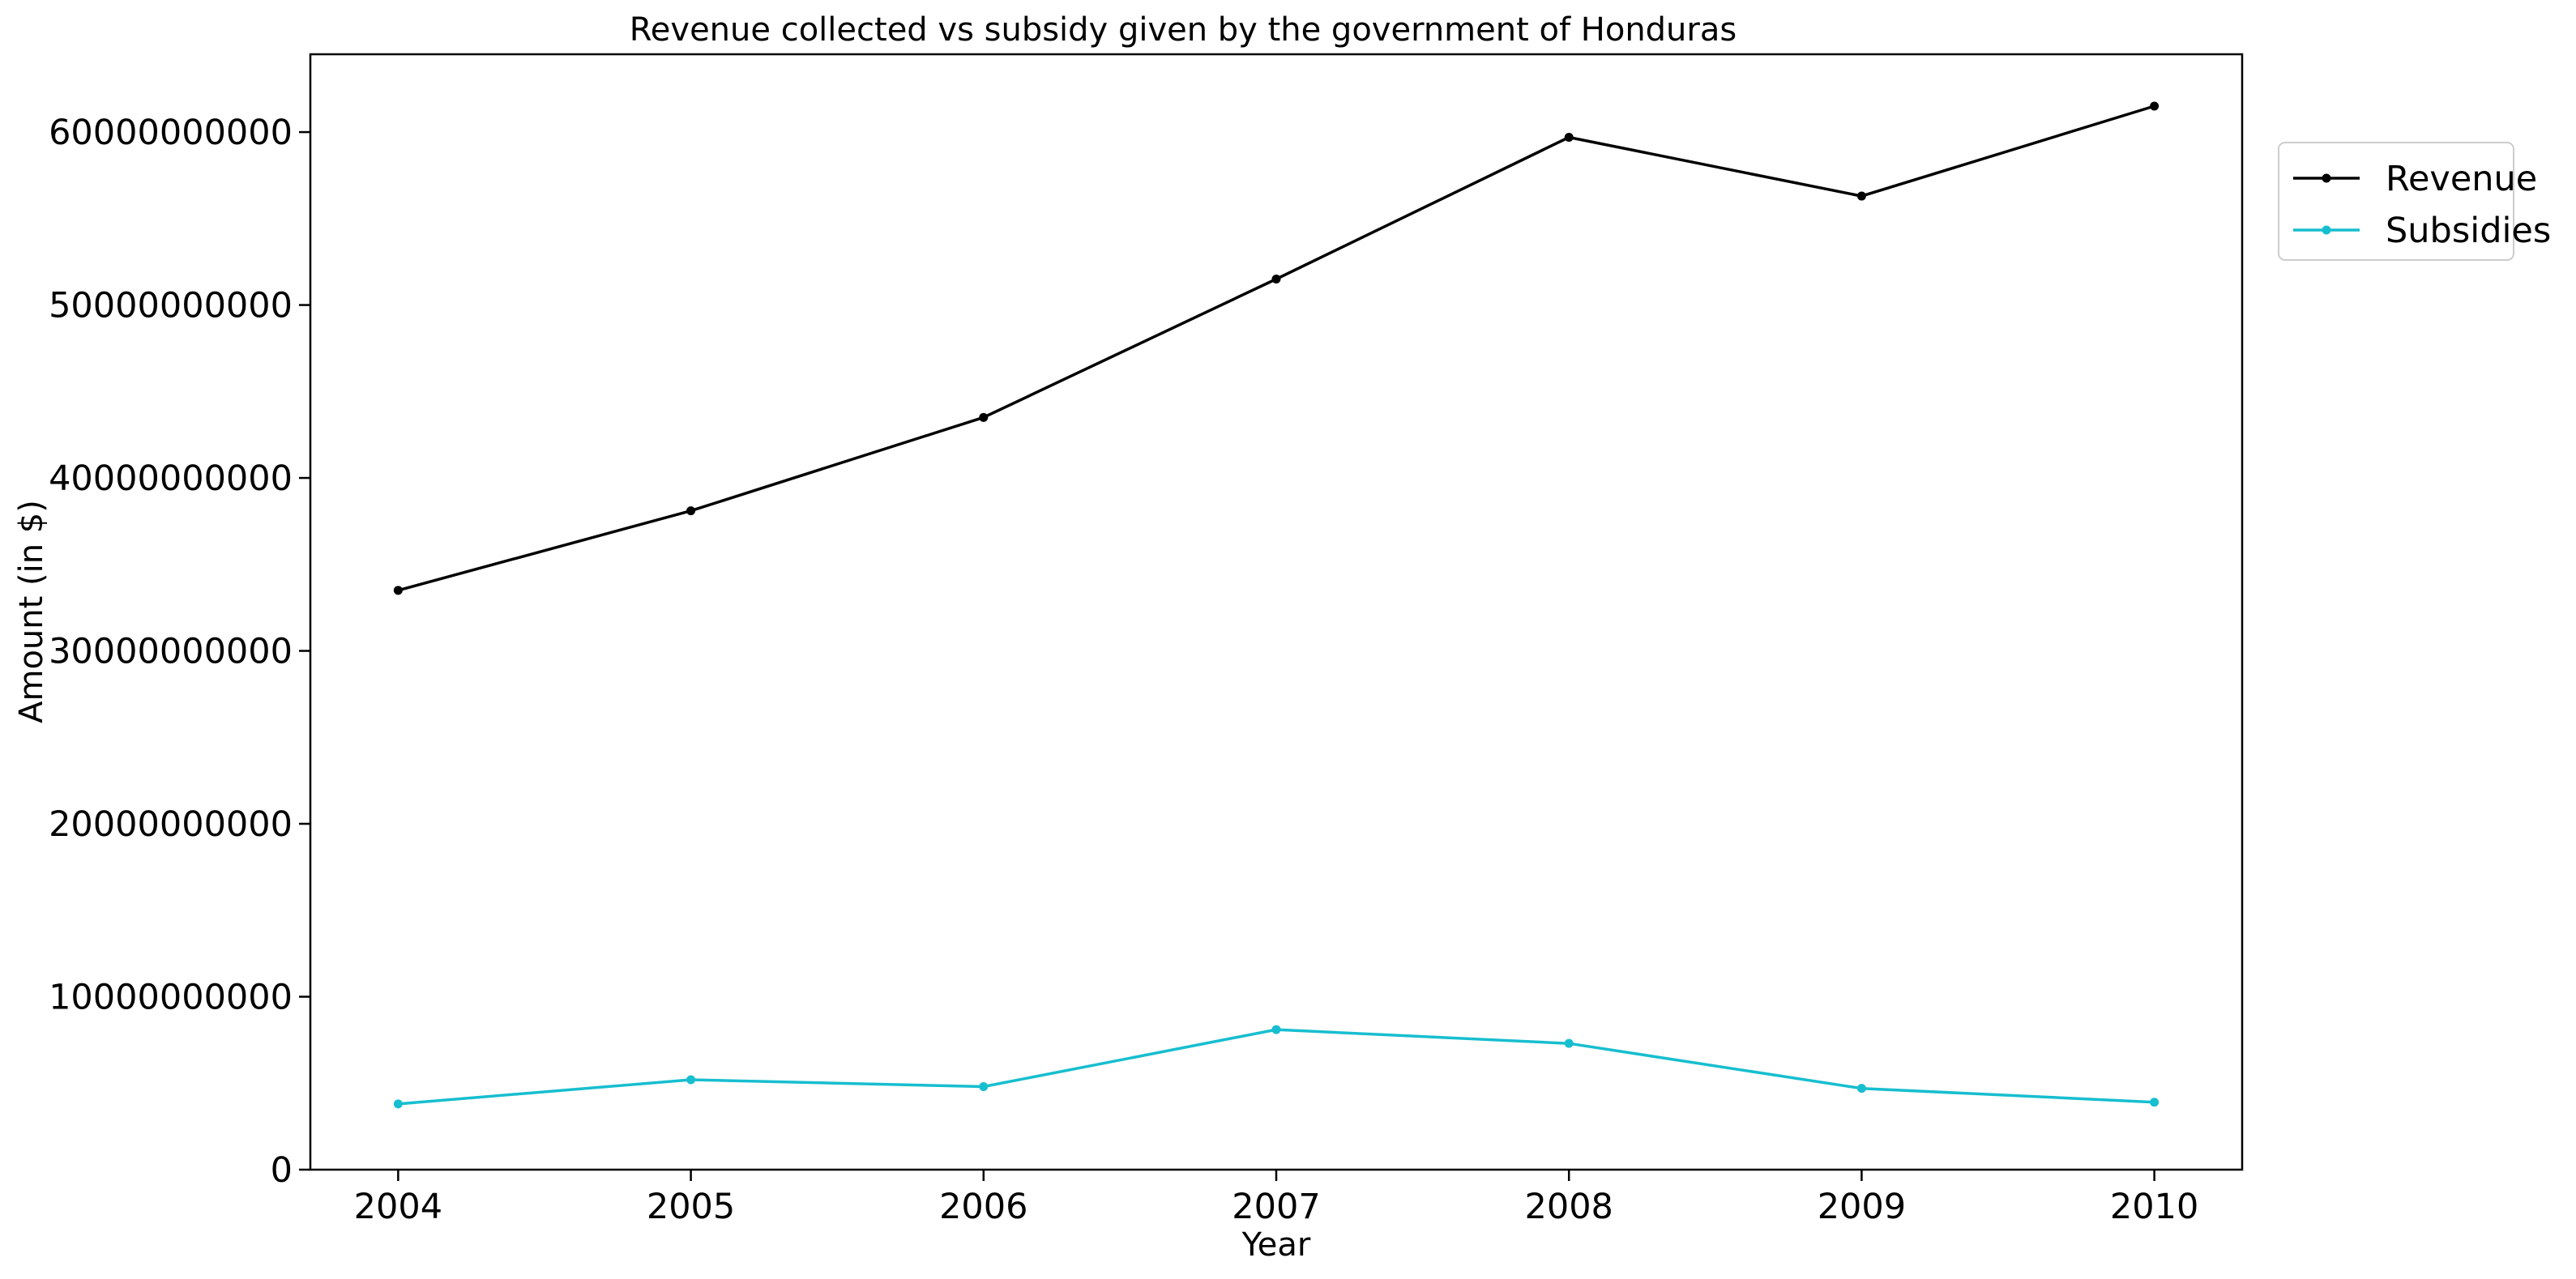 The image size is (2576, 1279). I want to click on data-point-revenue-2007, so click(1276, 279).